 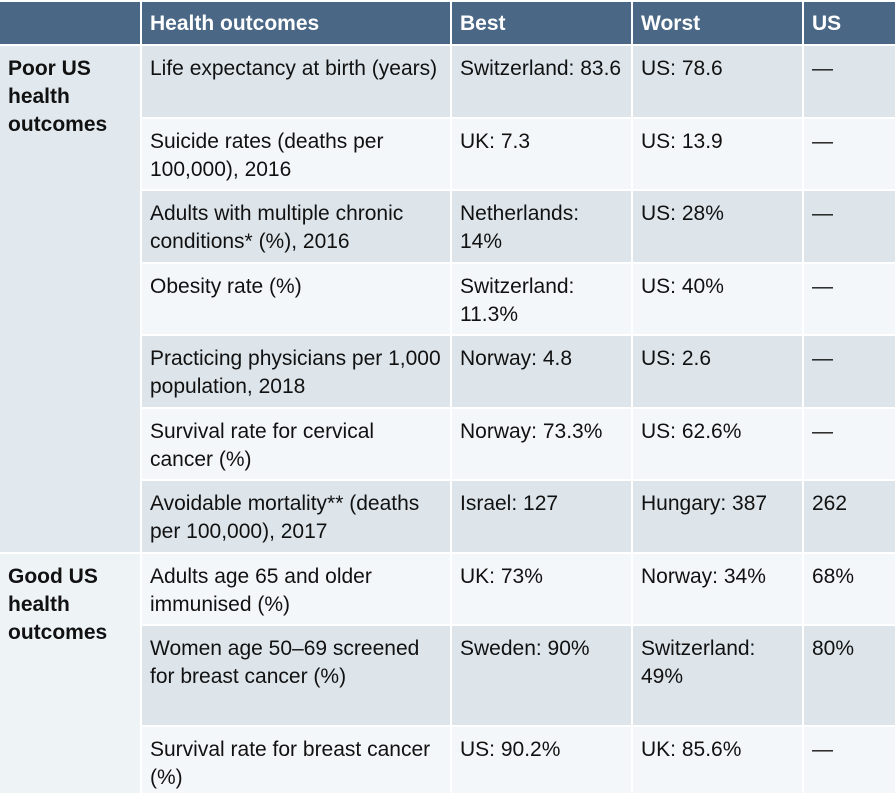 I want to click on worst-cell: US: 2.6, so click(x=717, y=371).